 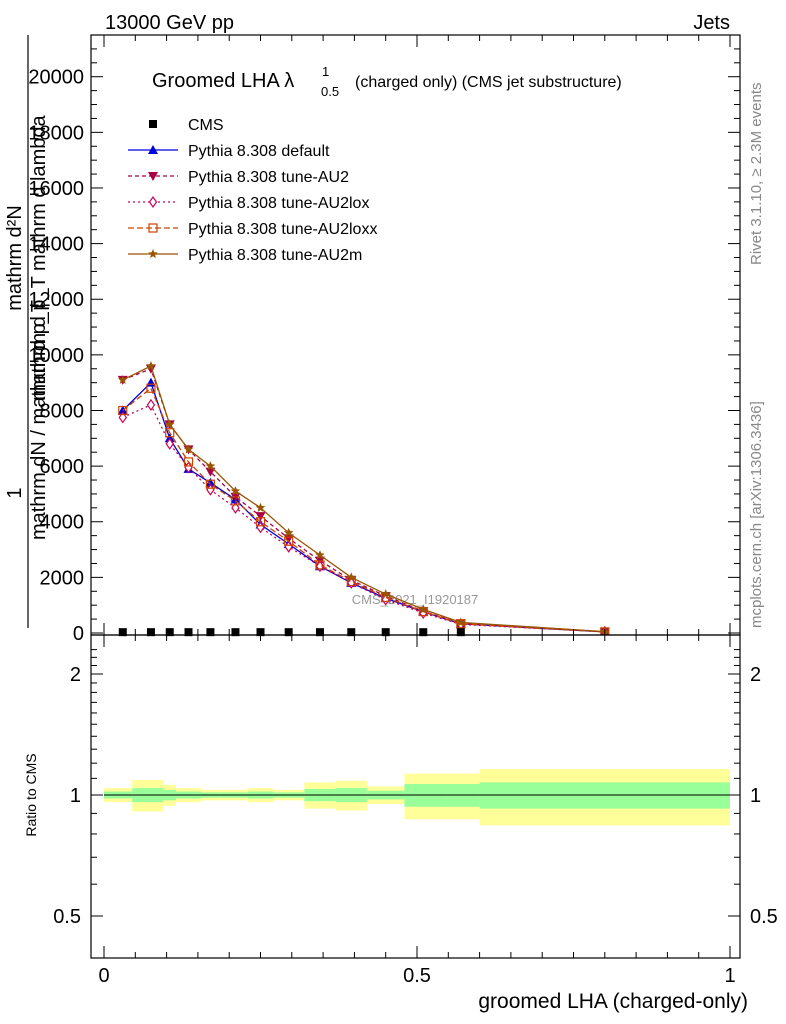 What do you see at coordinates (15, 492) in the screenshot?
I see `ylabel-one: 1` at bounding box center [15, 492].